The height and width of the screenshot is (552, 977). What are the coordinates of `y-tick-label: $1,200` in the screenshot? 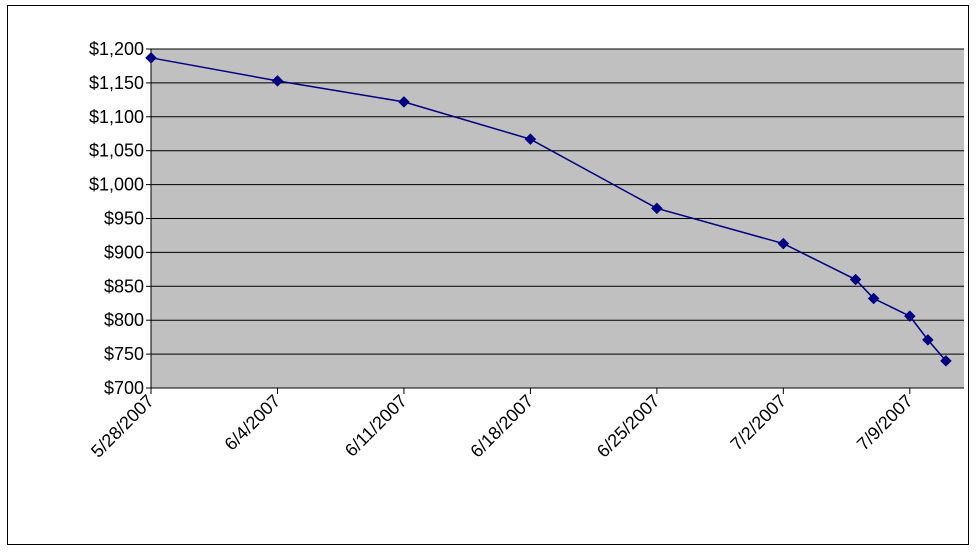 It's located at (116, 49).